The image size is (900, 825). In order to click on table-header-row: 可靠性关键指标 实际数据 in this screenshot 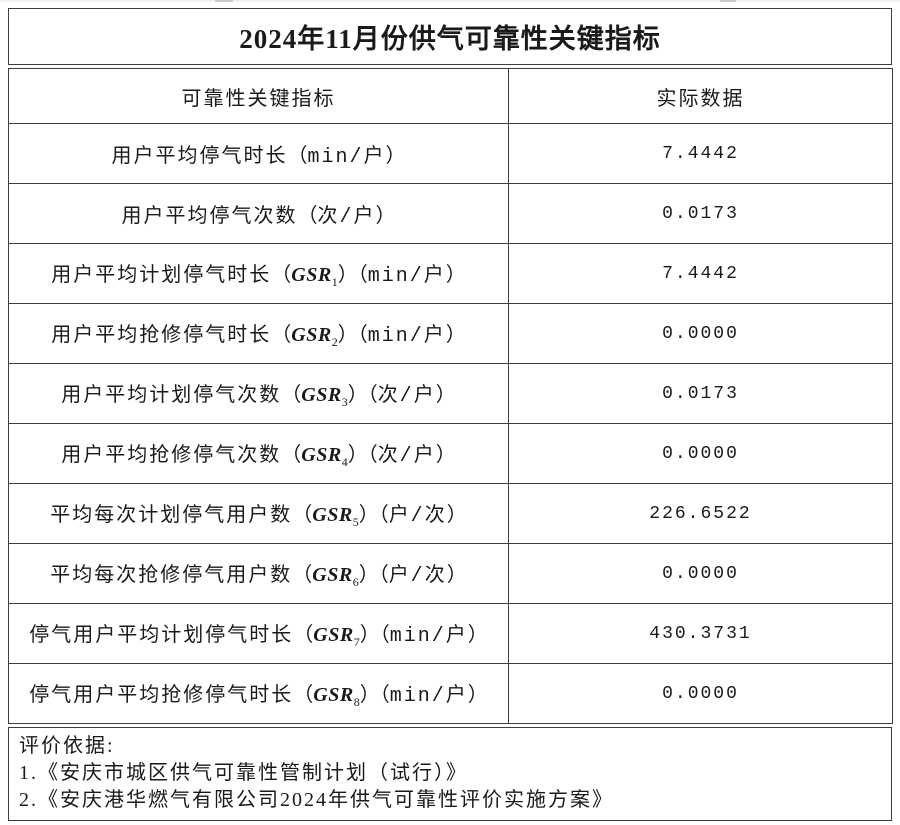, I will do `click(450, 96)`.